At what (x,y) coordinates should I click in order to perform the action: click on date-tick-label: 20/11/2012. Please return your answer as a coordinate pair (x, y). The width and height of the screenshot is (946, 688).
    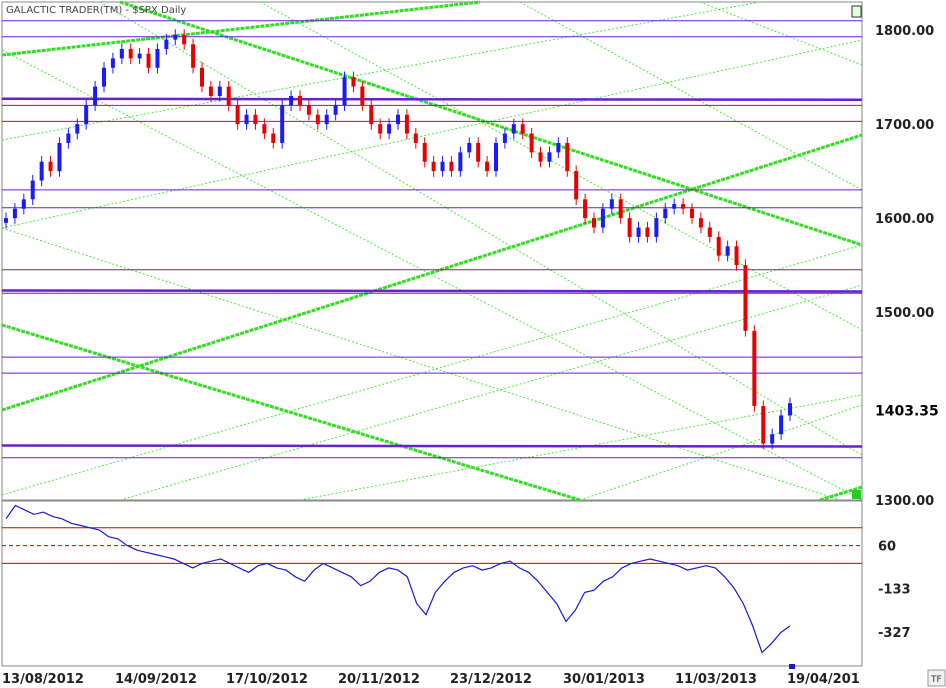
    Looking at the image, I should click on (379, 679).